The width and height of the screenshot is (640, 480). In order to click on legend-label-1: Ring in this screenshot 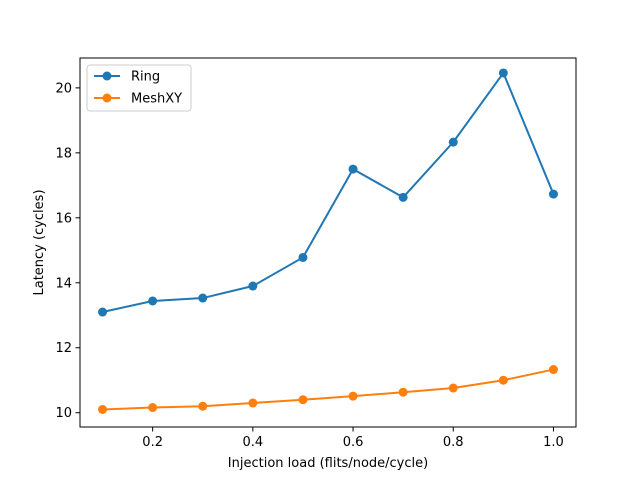, I will do `click(145, 77)`.